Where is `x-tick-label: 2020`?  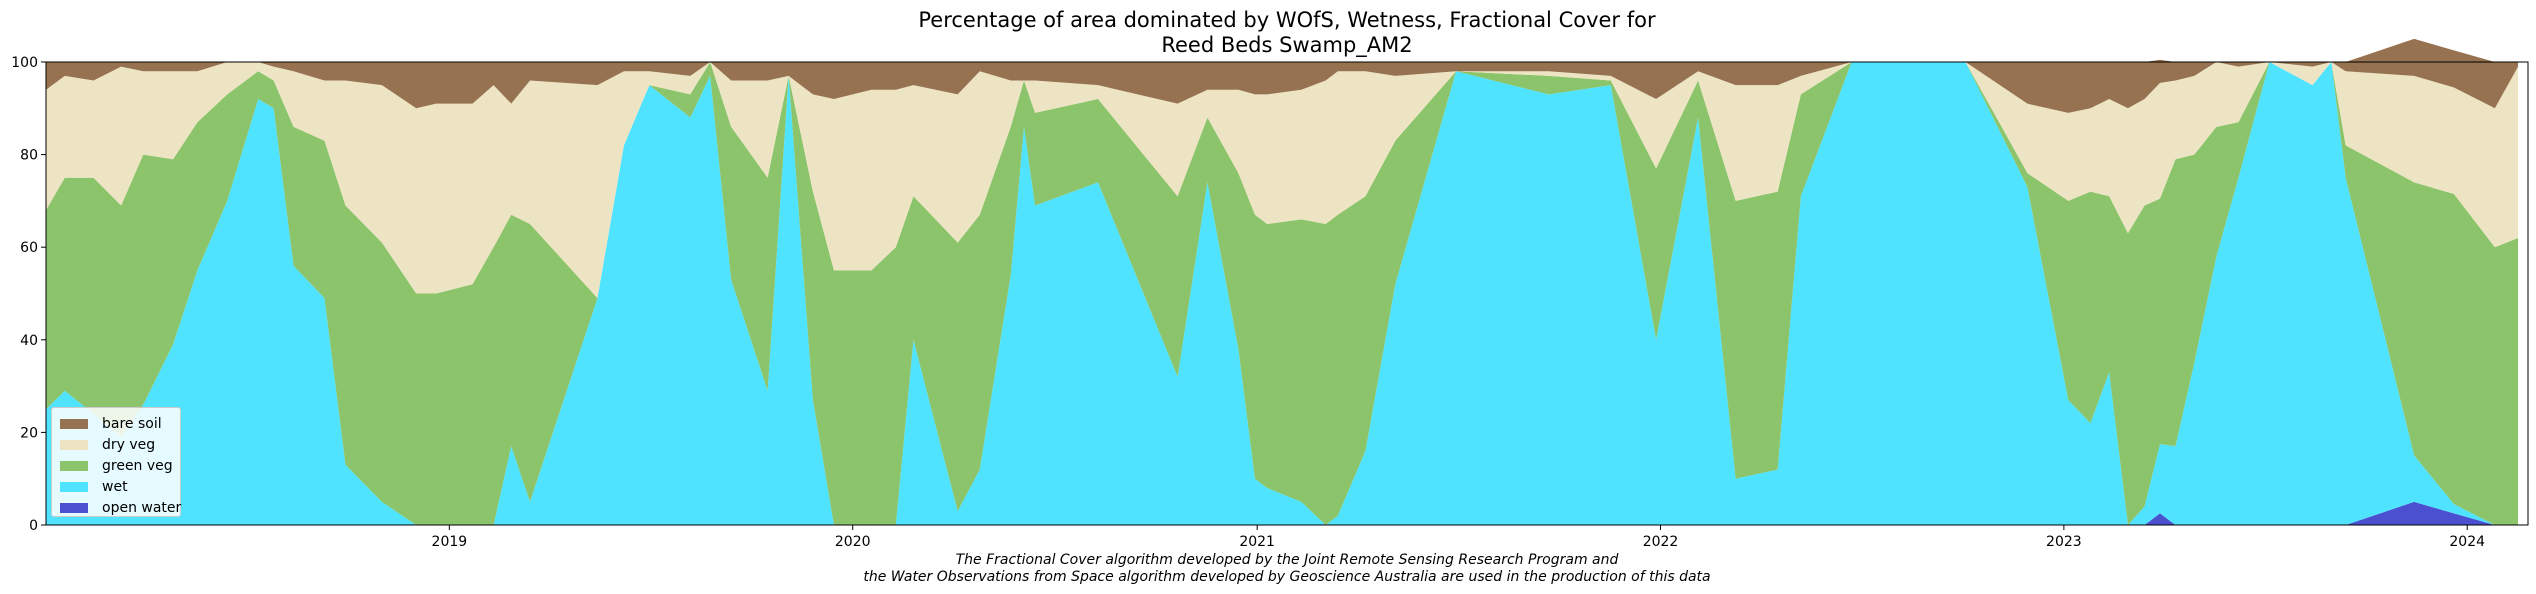
x-tick-label: 2020 is located at coordinates (853, 542).